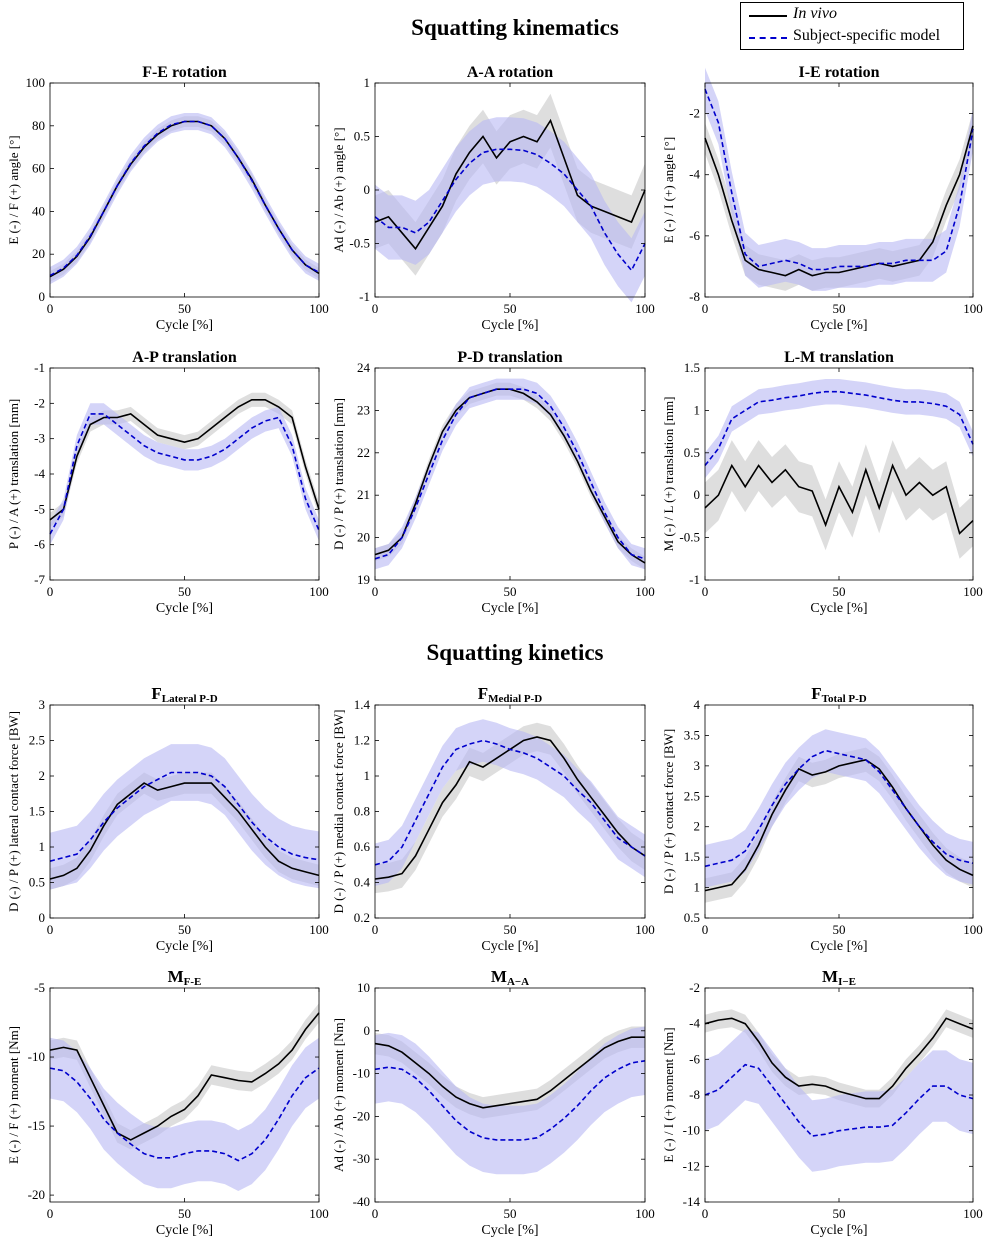 The width and height of the screenshot is (996, 1250). What do you see at coordinates (42, 775) in the screenshot?
I see `y-tick-label: 2` at bounding box center [42, 775].